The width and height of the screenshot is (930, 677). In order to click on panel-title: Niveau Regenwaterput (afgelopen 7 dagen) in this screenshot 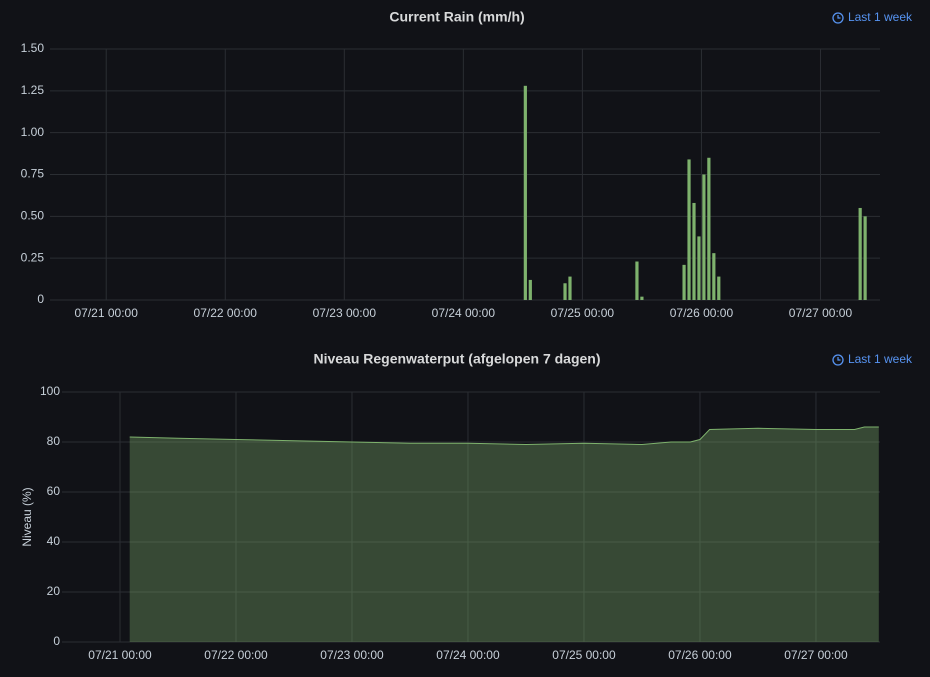, I will do `click(456, 359)`.